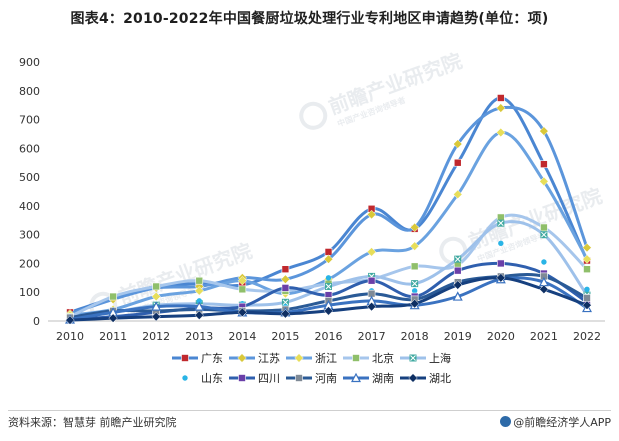 The image size is (619, 441). What do you see at coordinates (368, 358) in the screenshot?
I see `legend-item: 北京` at bounding box center [368, 358].